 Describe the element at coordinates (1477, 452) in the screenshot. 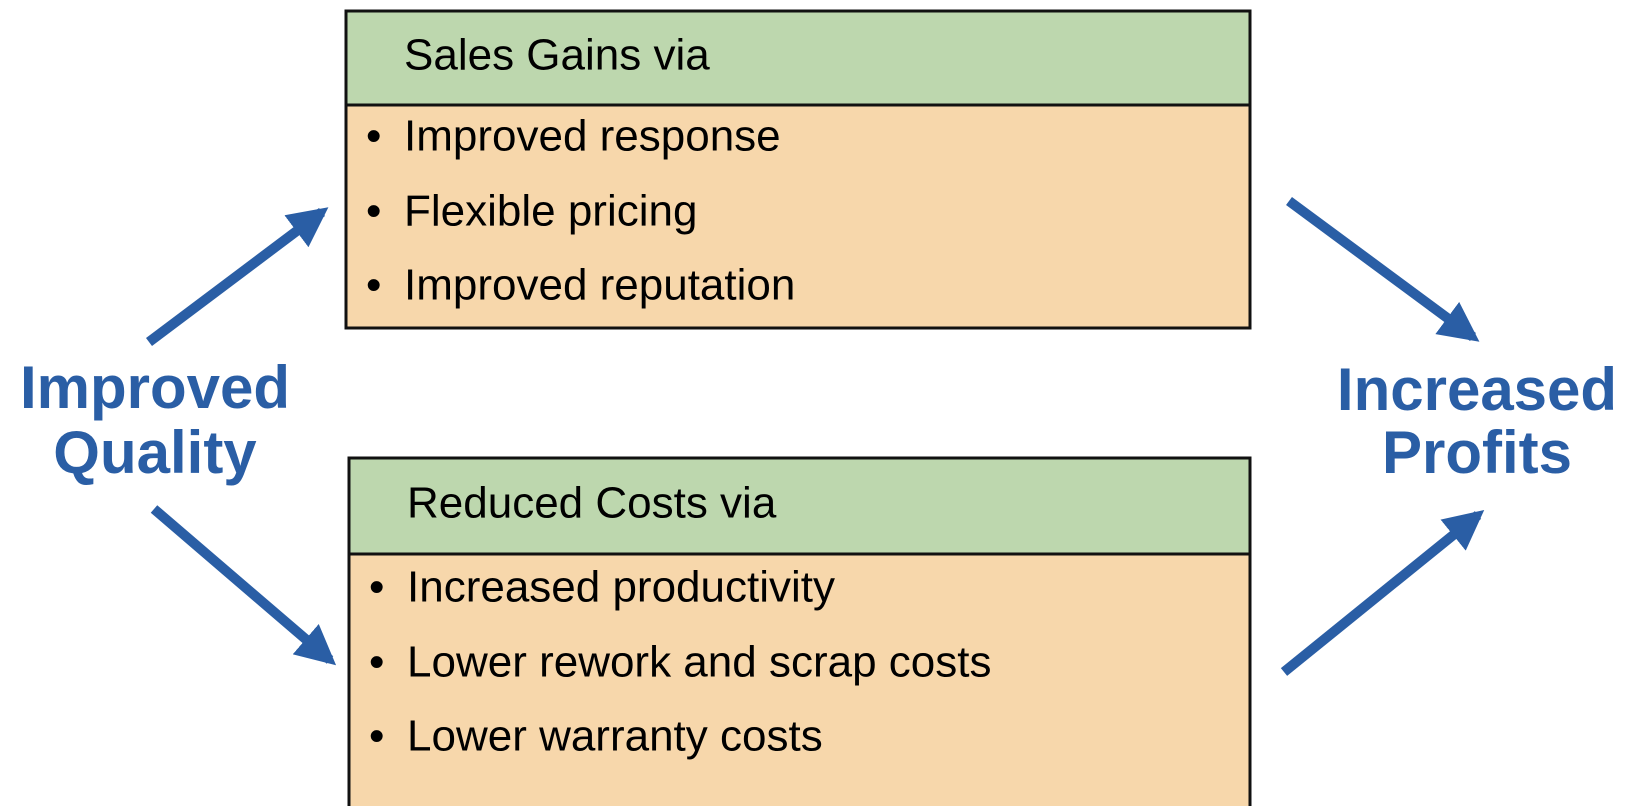

I see `right-label: Profits` at that location.